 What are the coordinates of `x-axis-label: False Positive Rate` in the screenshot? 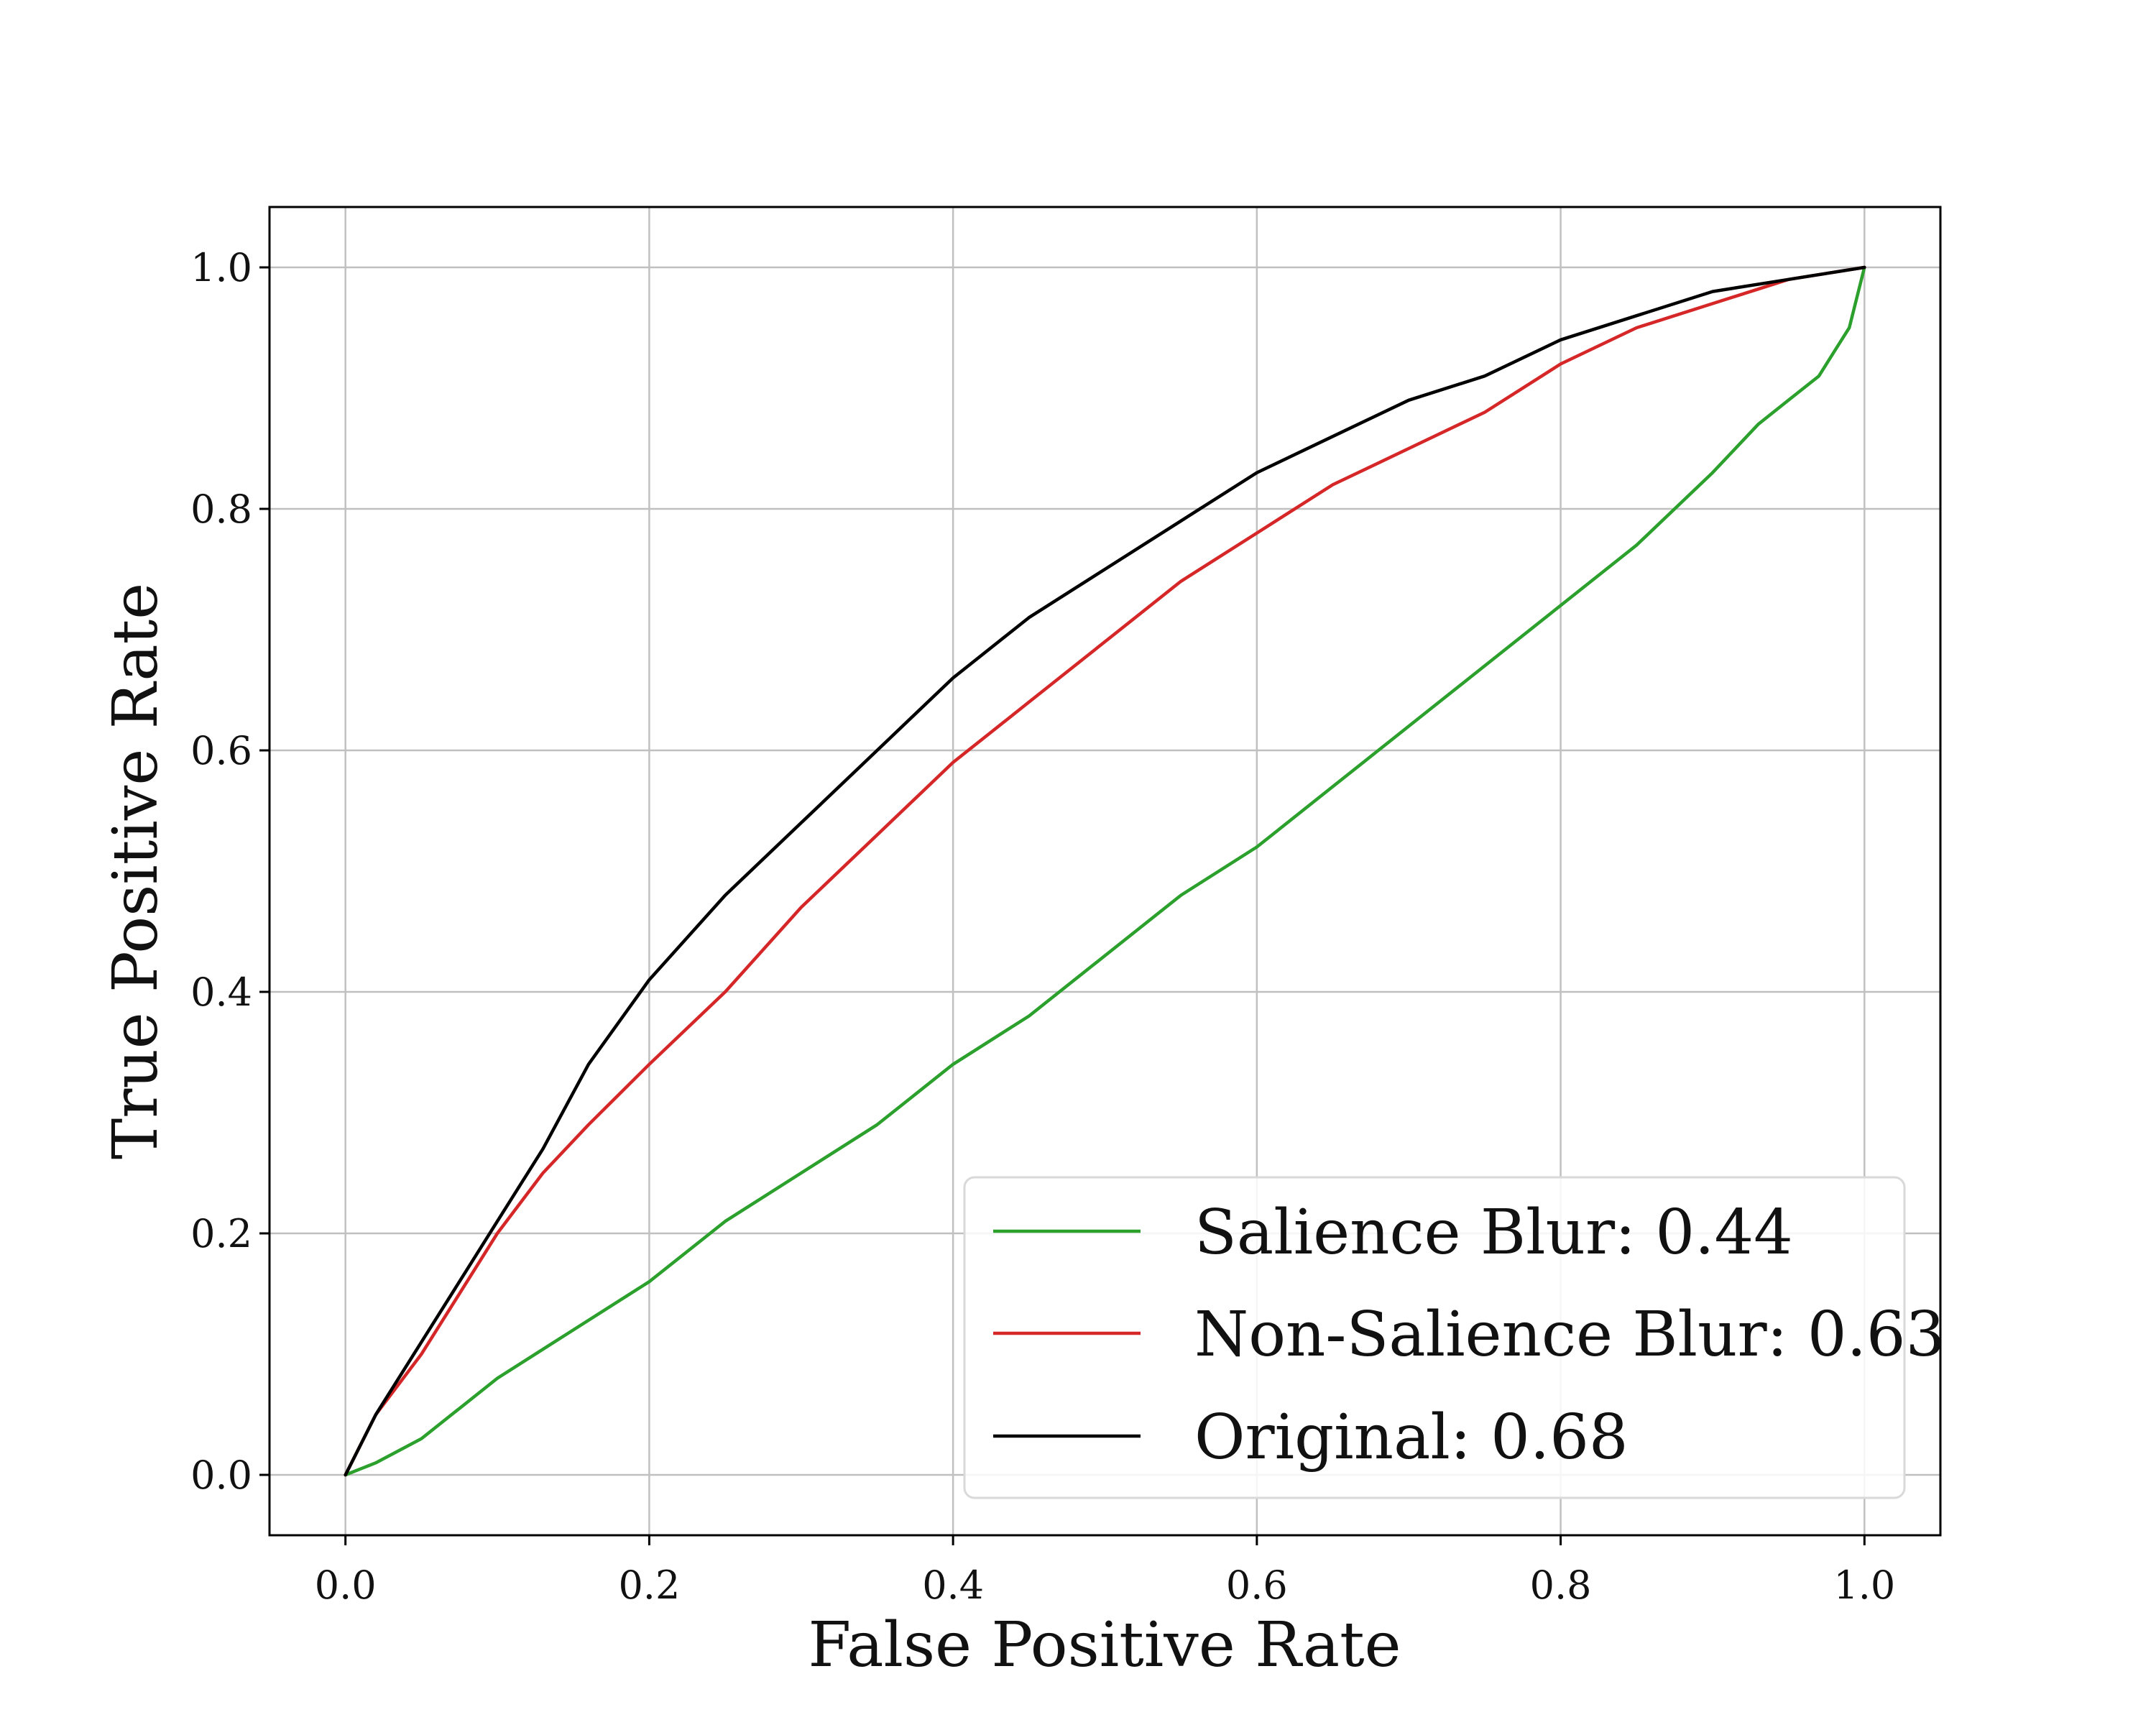 It's located at (1104, 1645).